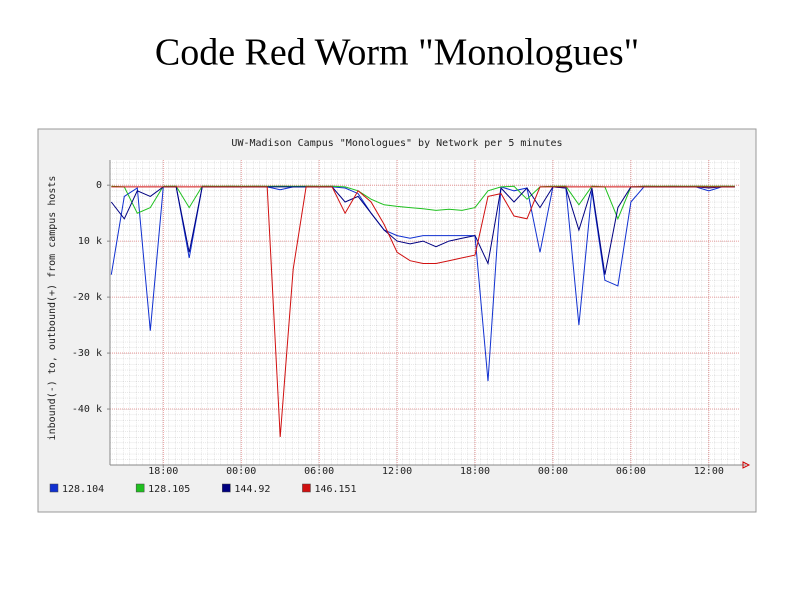 The width and height of the screenshot is (794, 595). What do you see at coordinates (252, 489) in the screenshot?
I see `legend-label: 144.92` at bounding box center [252, 489].